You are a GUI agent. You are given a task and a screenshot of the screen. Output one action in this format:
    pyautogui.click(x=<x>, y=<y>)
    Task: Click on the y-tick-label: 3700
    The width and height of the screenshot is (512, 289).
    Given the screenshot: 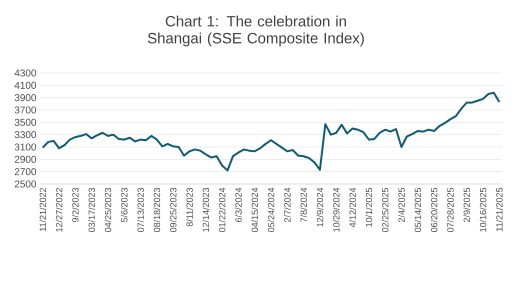 What is the action you would take?
    pyautogui.click(x=25, y=110)
    